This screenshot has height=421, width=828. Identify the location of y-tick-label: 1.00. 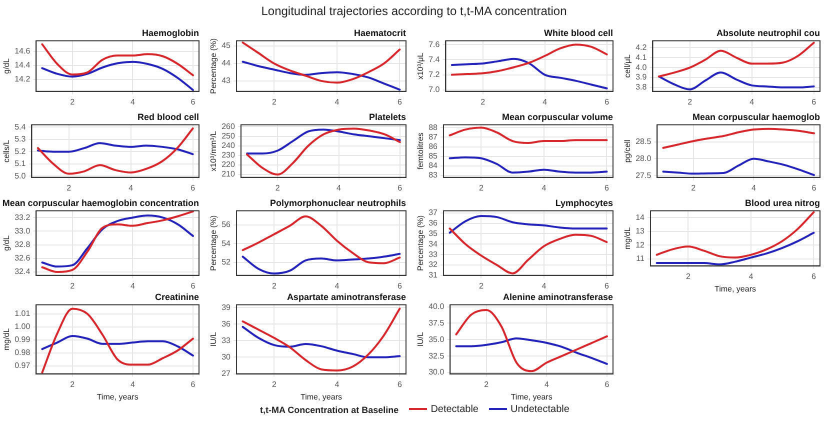
(22, 327).